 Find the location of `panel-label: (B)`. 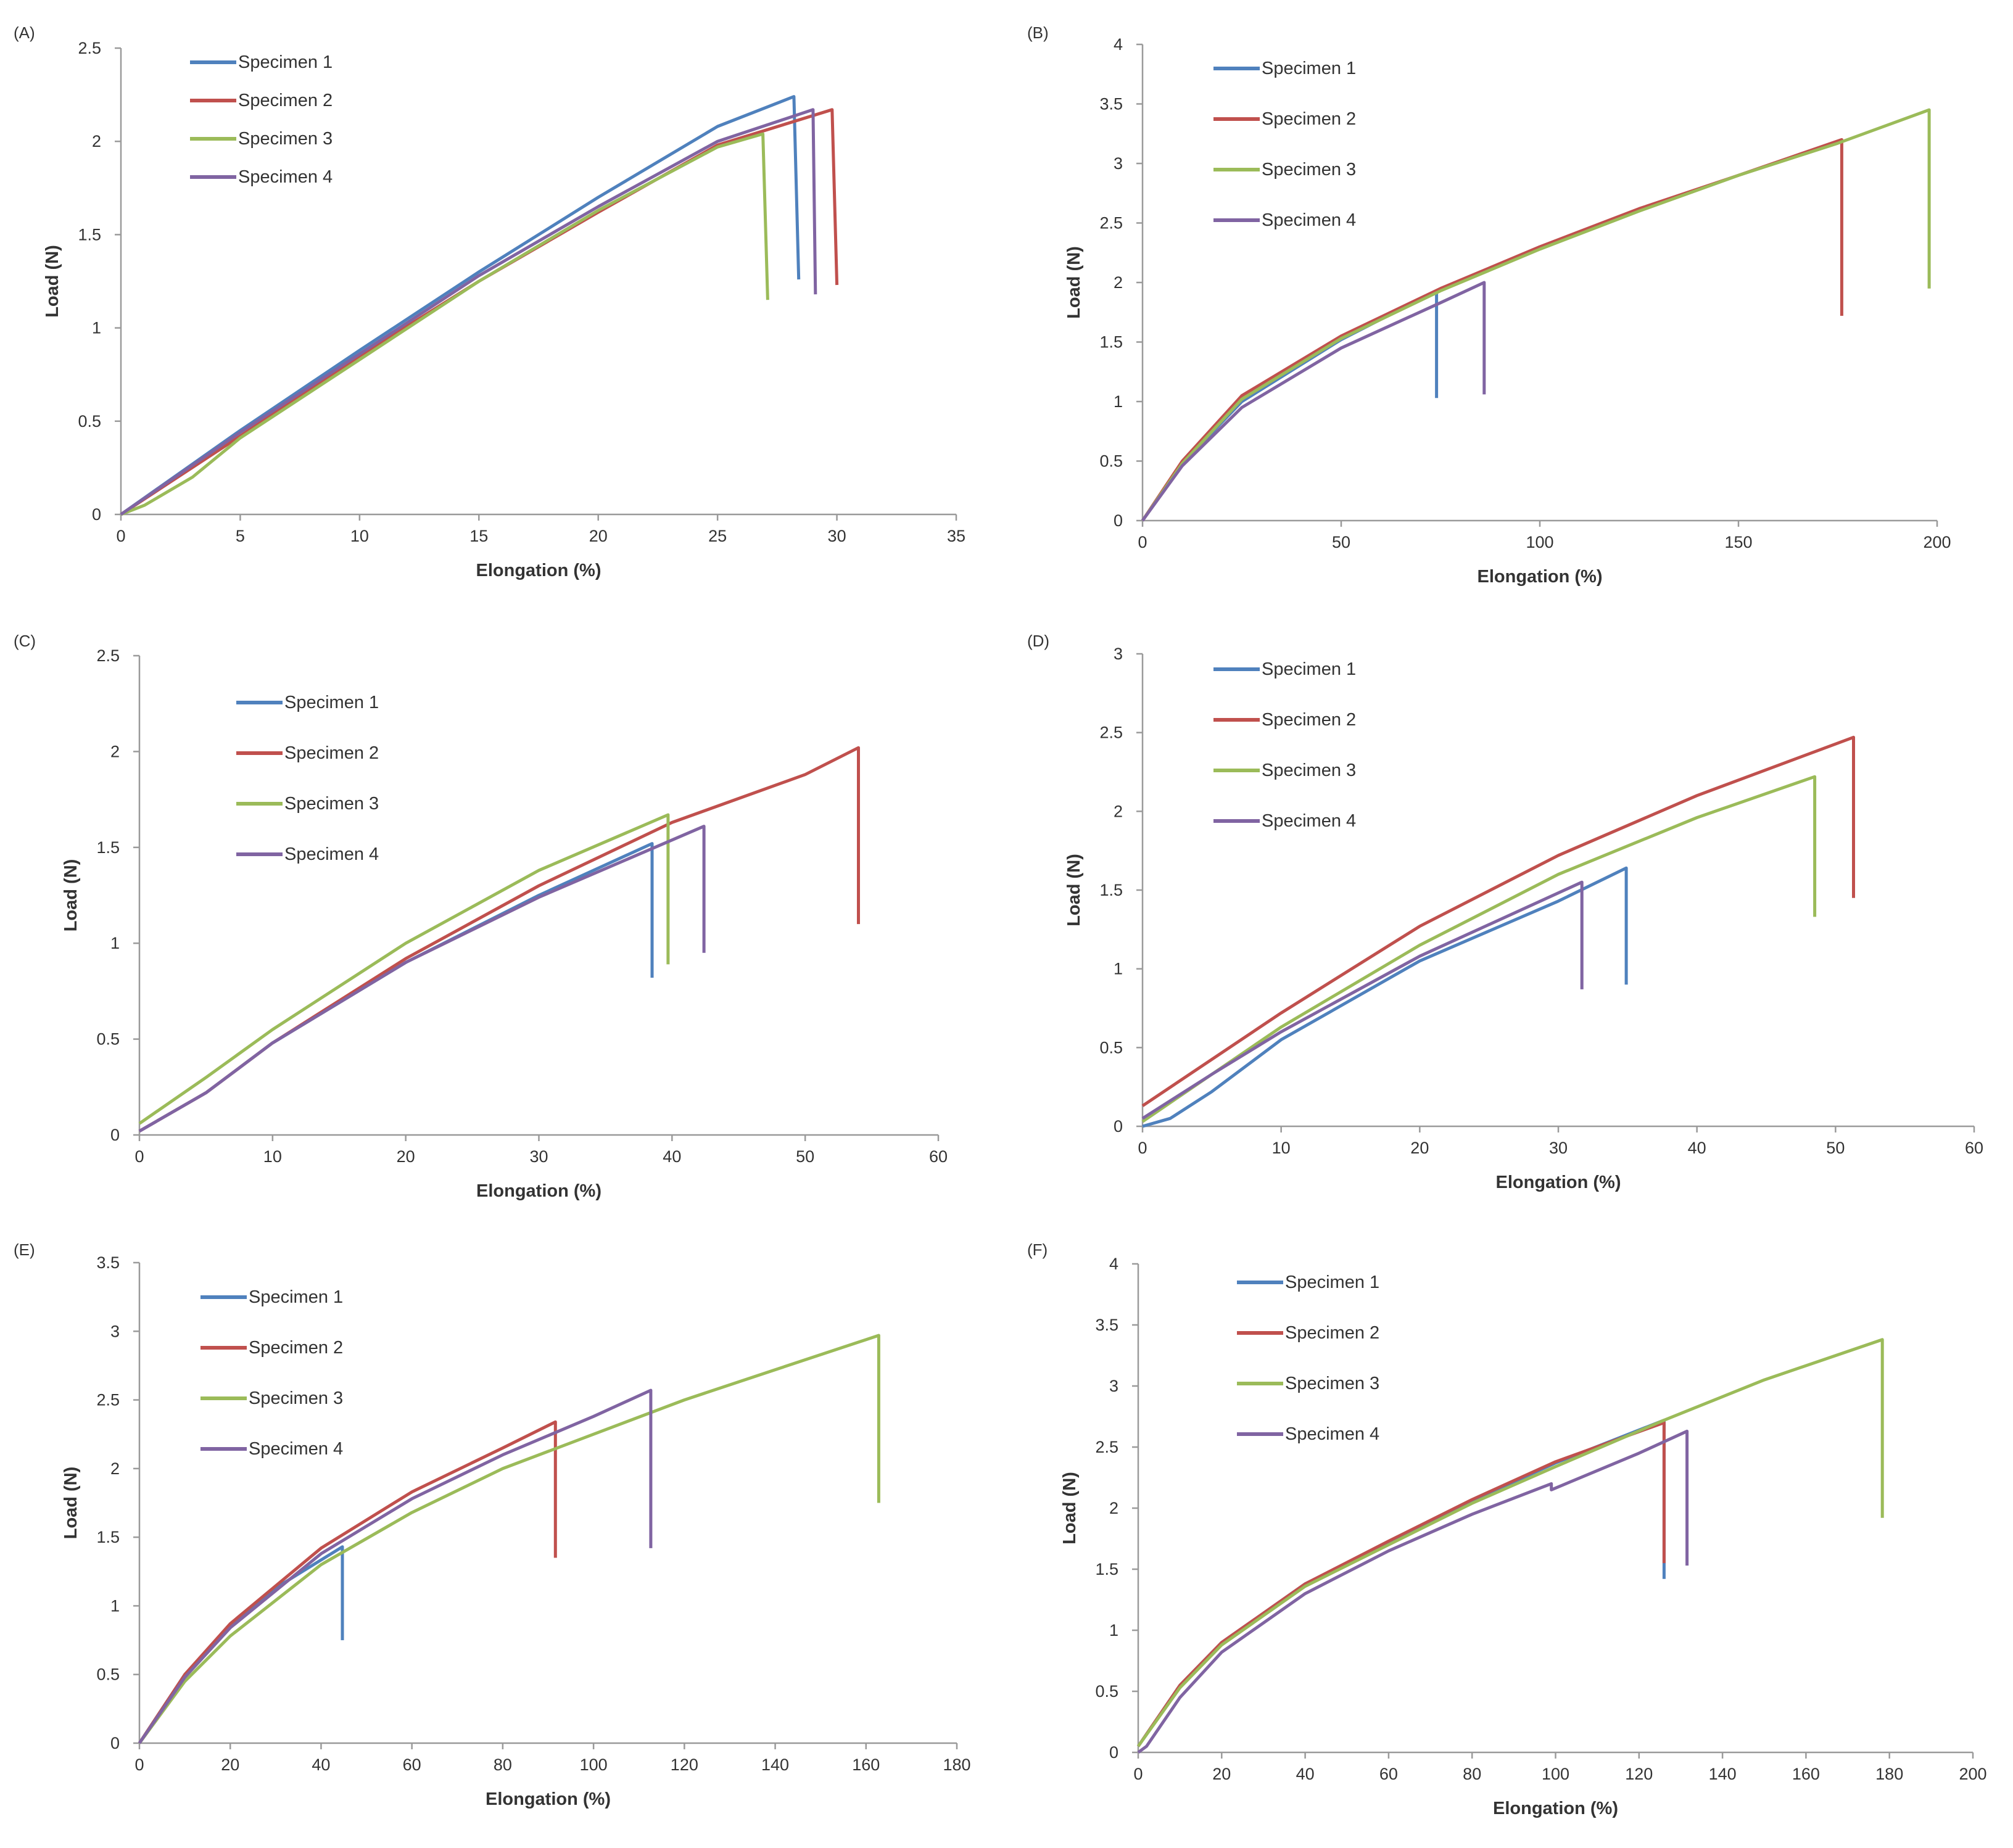

panel-label: (B) is located at coordinates (1038, 32).